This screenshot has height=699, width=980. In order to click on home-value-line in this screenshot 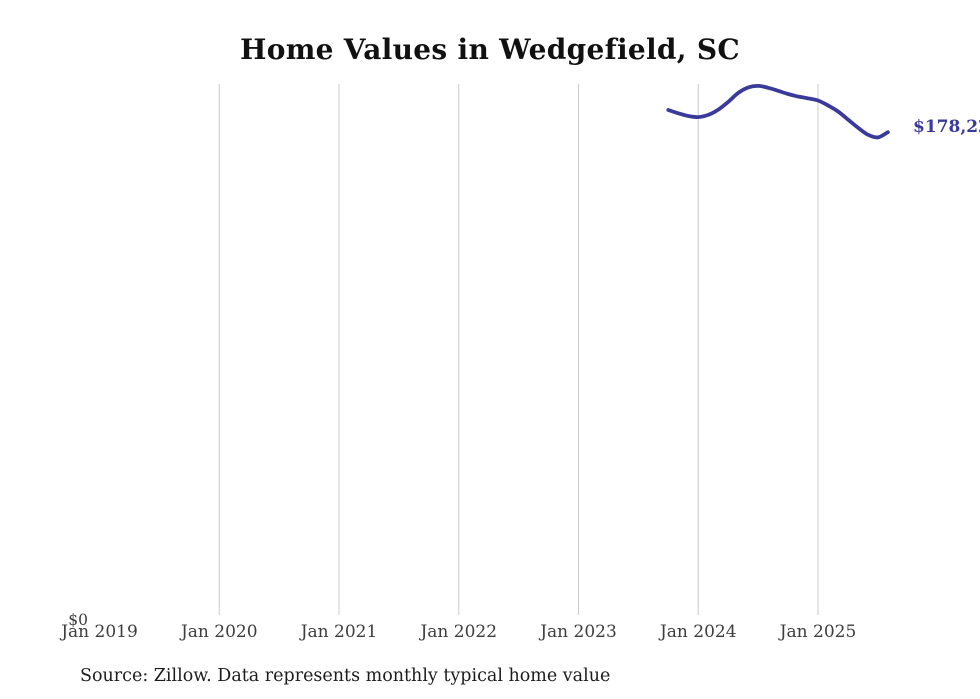, I will do `click(778, 112)`.